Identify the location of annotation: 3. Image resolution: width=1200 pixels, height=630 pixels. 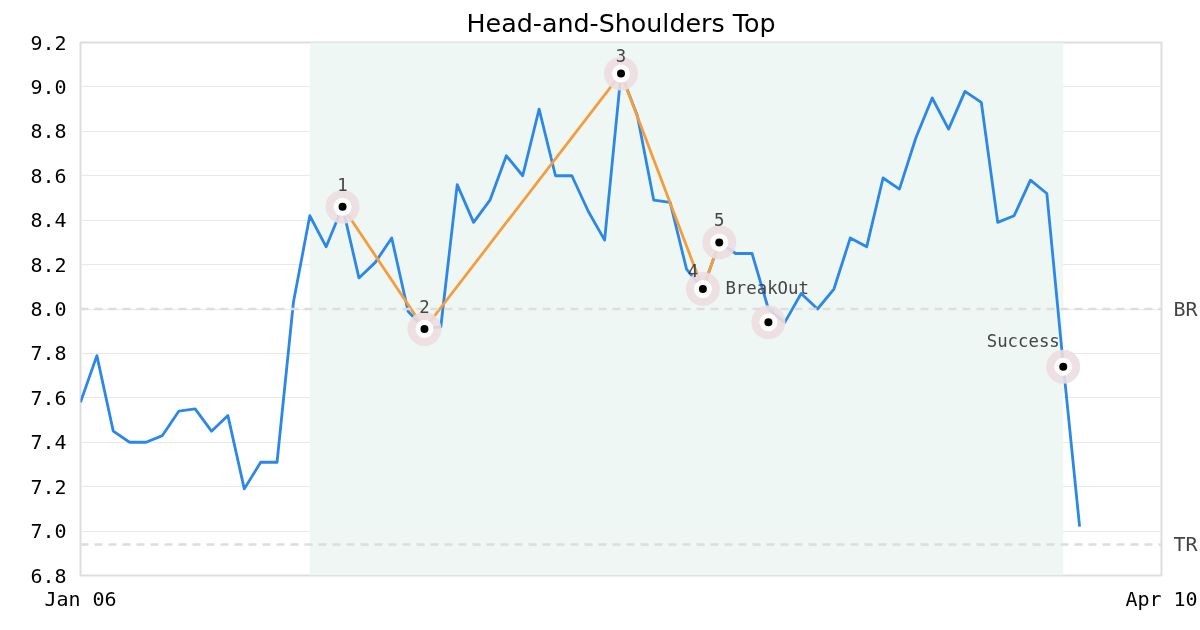
(621, 55).